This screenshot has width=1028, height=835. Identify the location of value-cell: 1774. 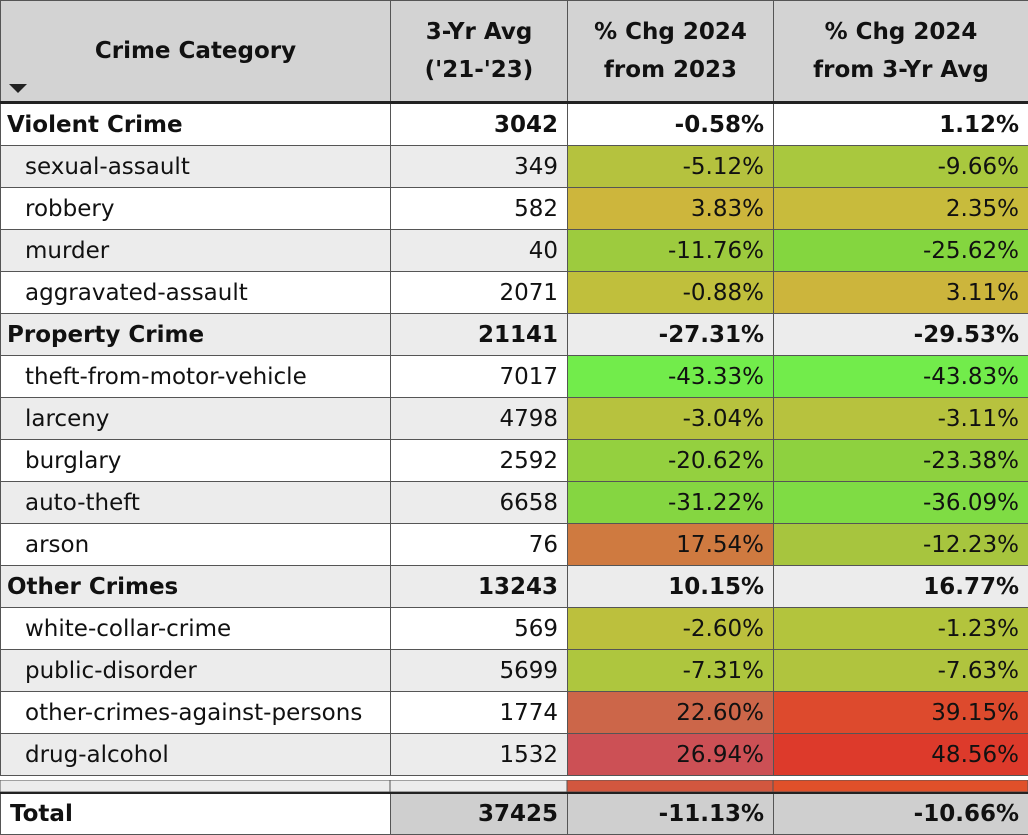
(479, 713).